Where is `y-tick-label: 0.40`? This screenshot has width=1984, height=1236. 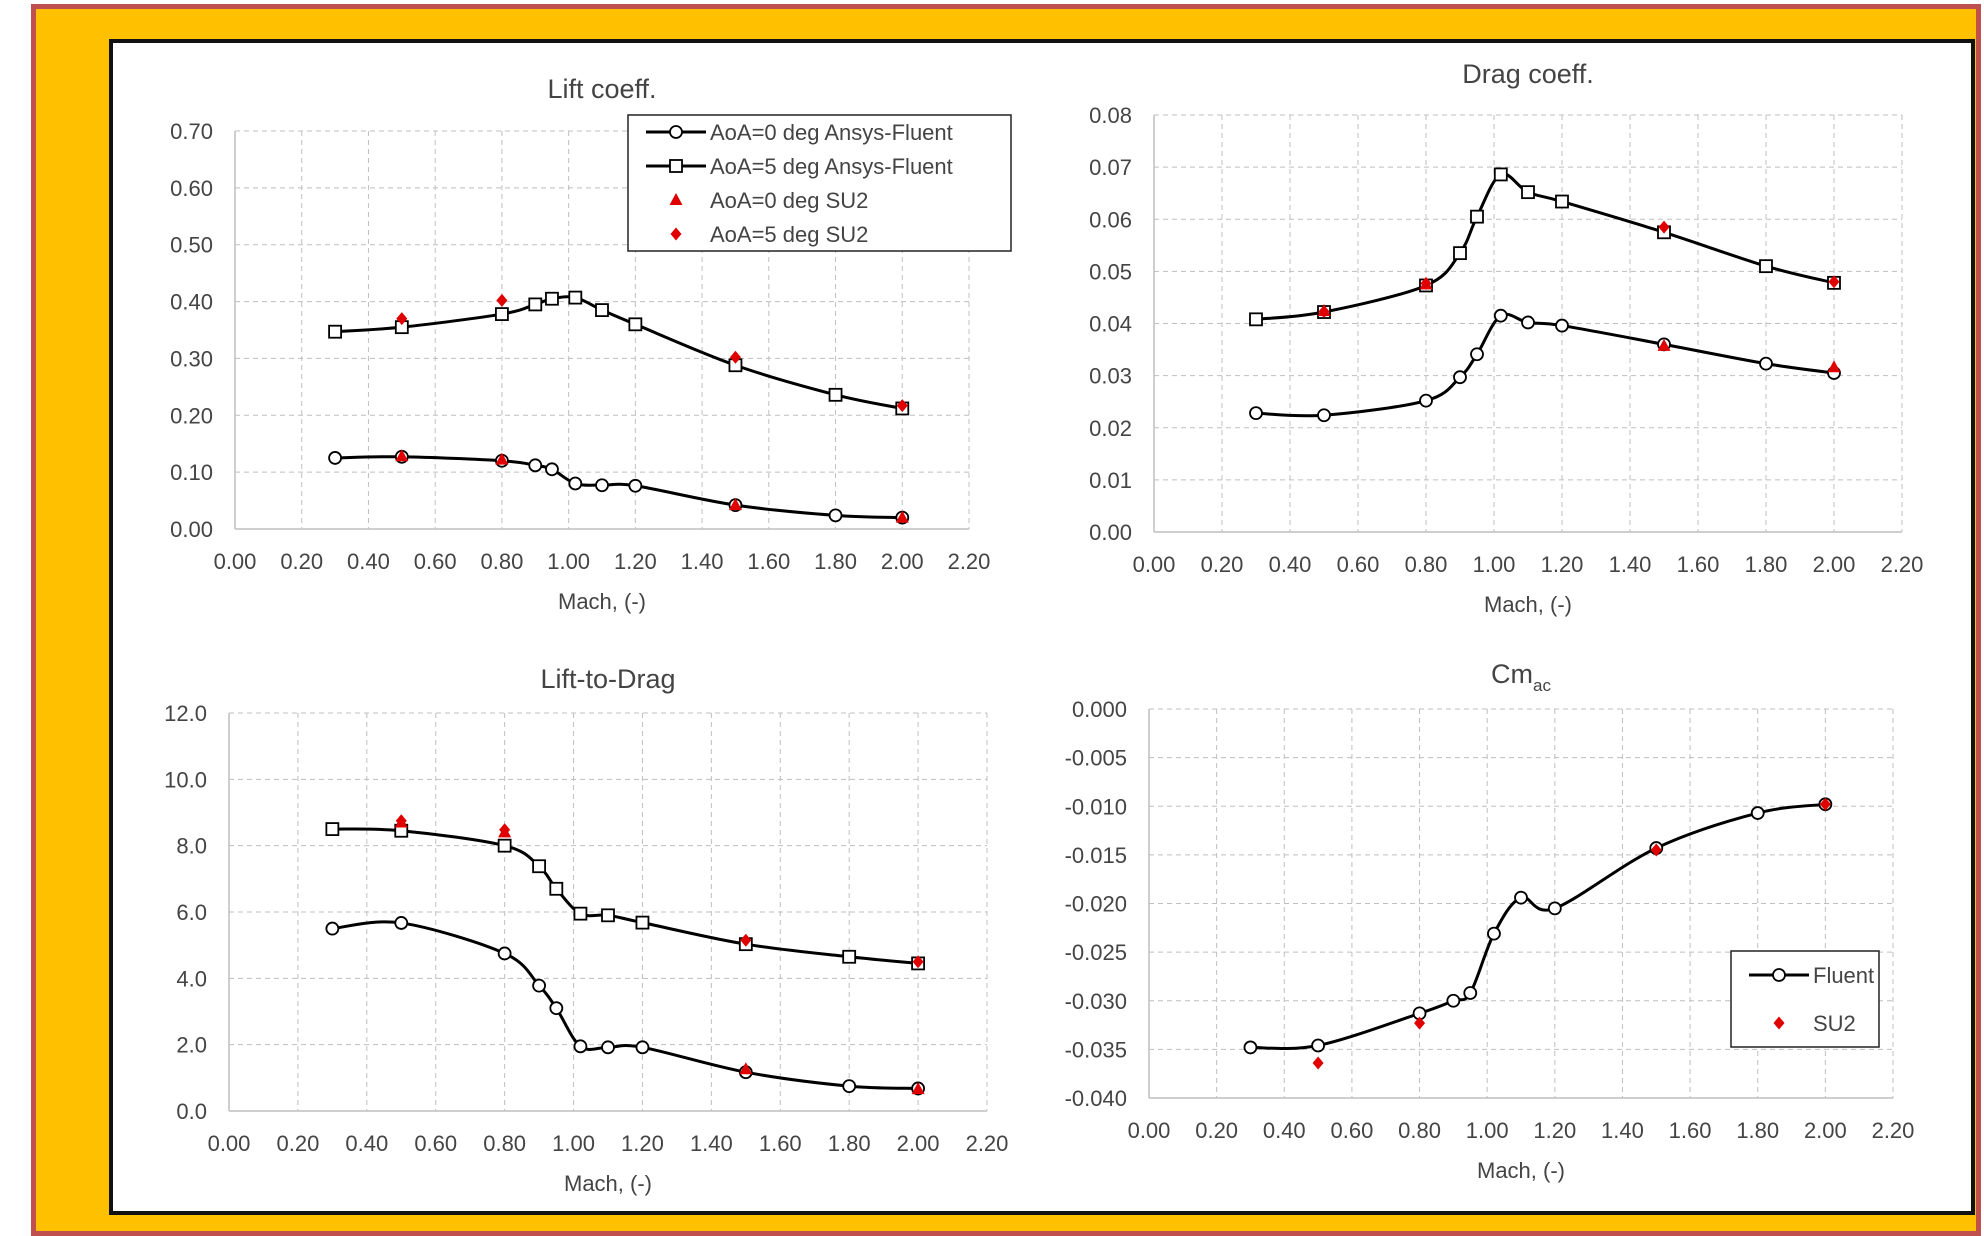 y-tick-label: 0.40 is located at coordinates (191, 302).